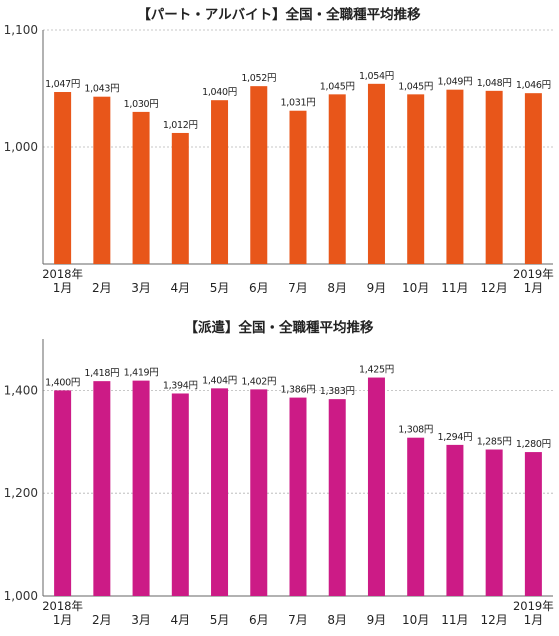  Describe the element at coordinates (101, 89) in the screenshot. I see `chart1-data-label: 1,043円` at that location.